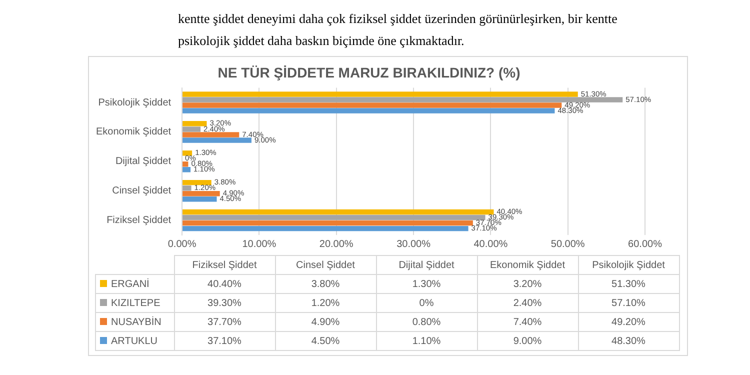 Image resolution: width=750 pixels, height=375 pixels. What do you see at coordinates (225, 284) in the screenshot?
I see `text: 40.40%` at bounding box center [225, 284].